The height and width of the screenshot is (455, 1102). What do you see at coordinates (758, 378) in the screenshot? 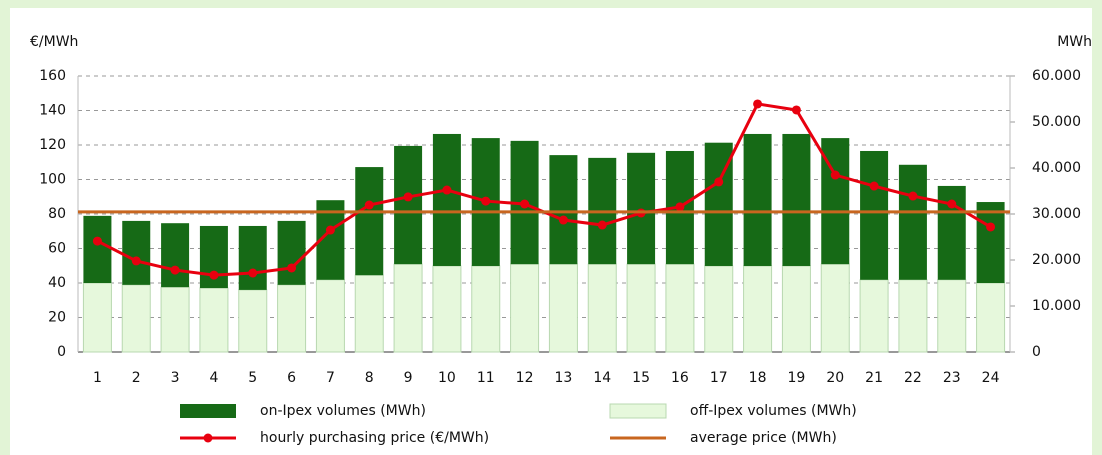
I see `x-tick-label: 18` at bounding box center [758, 378].